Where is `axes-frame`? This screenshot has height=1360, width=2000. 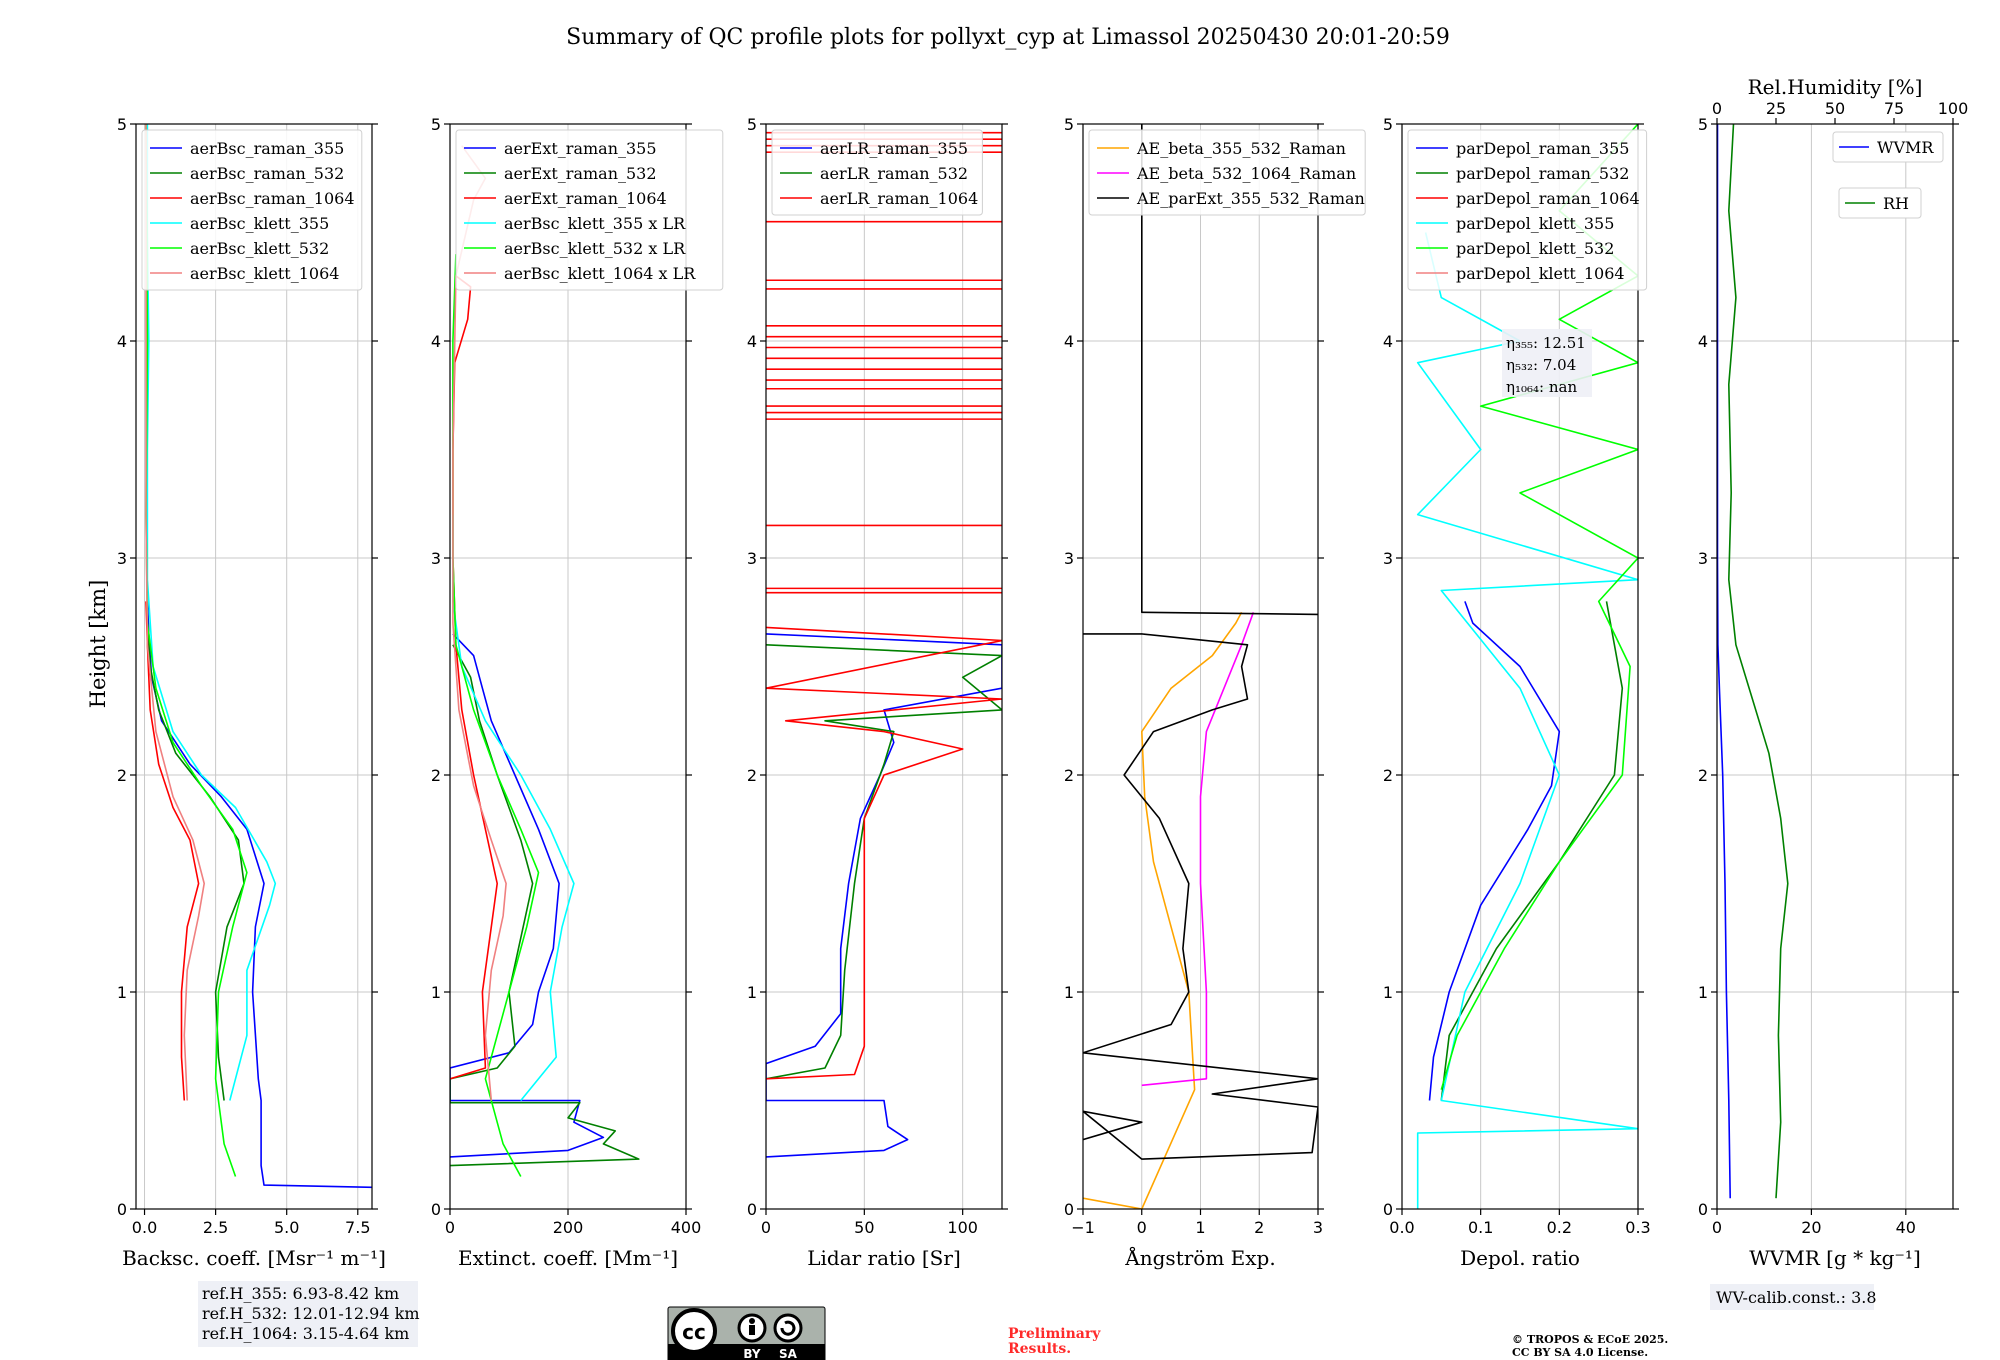
axes-frame is located at coordinates (1835, 666).